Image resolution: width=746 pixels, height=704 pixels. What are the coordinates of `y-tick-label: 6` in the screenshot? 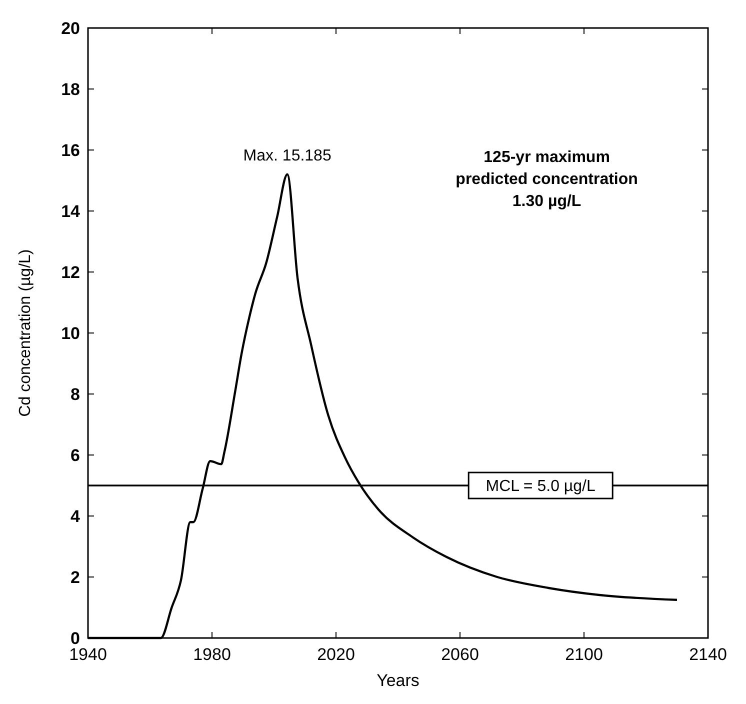 It's located at (75, 455).